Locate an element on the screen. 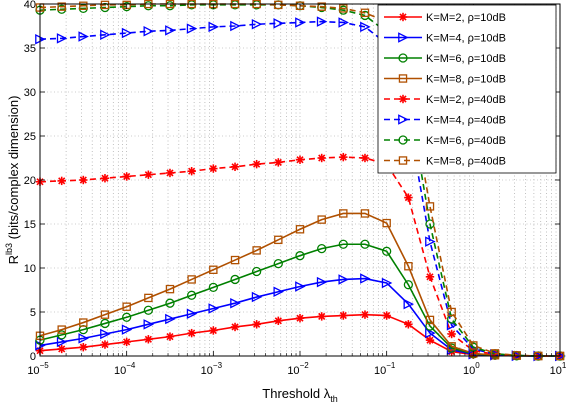 Image resolution: width=569 pixels, height=413 pixels. legend-box is located at coordinates (467, 89).